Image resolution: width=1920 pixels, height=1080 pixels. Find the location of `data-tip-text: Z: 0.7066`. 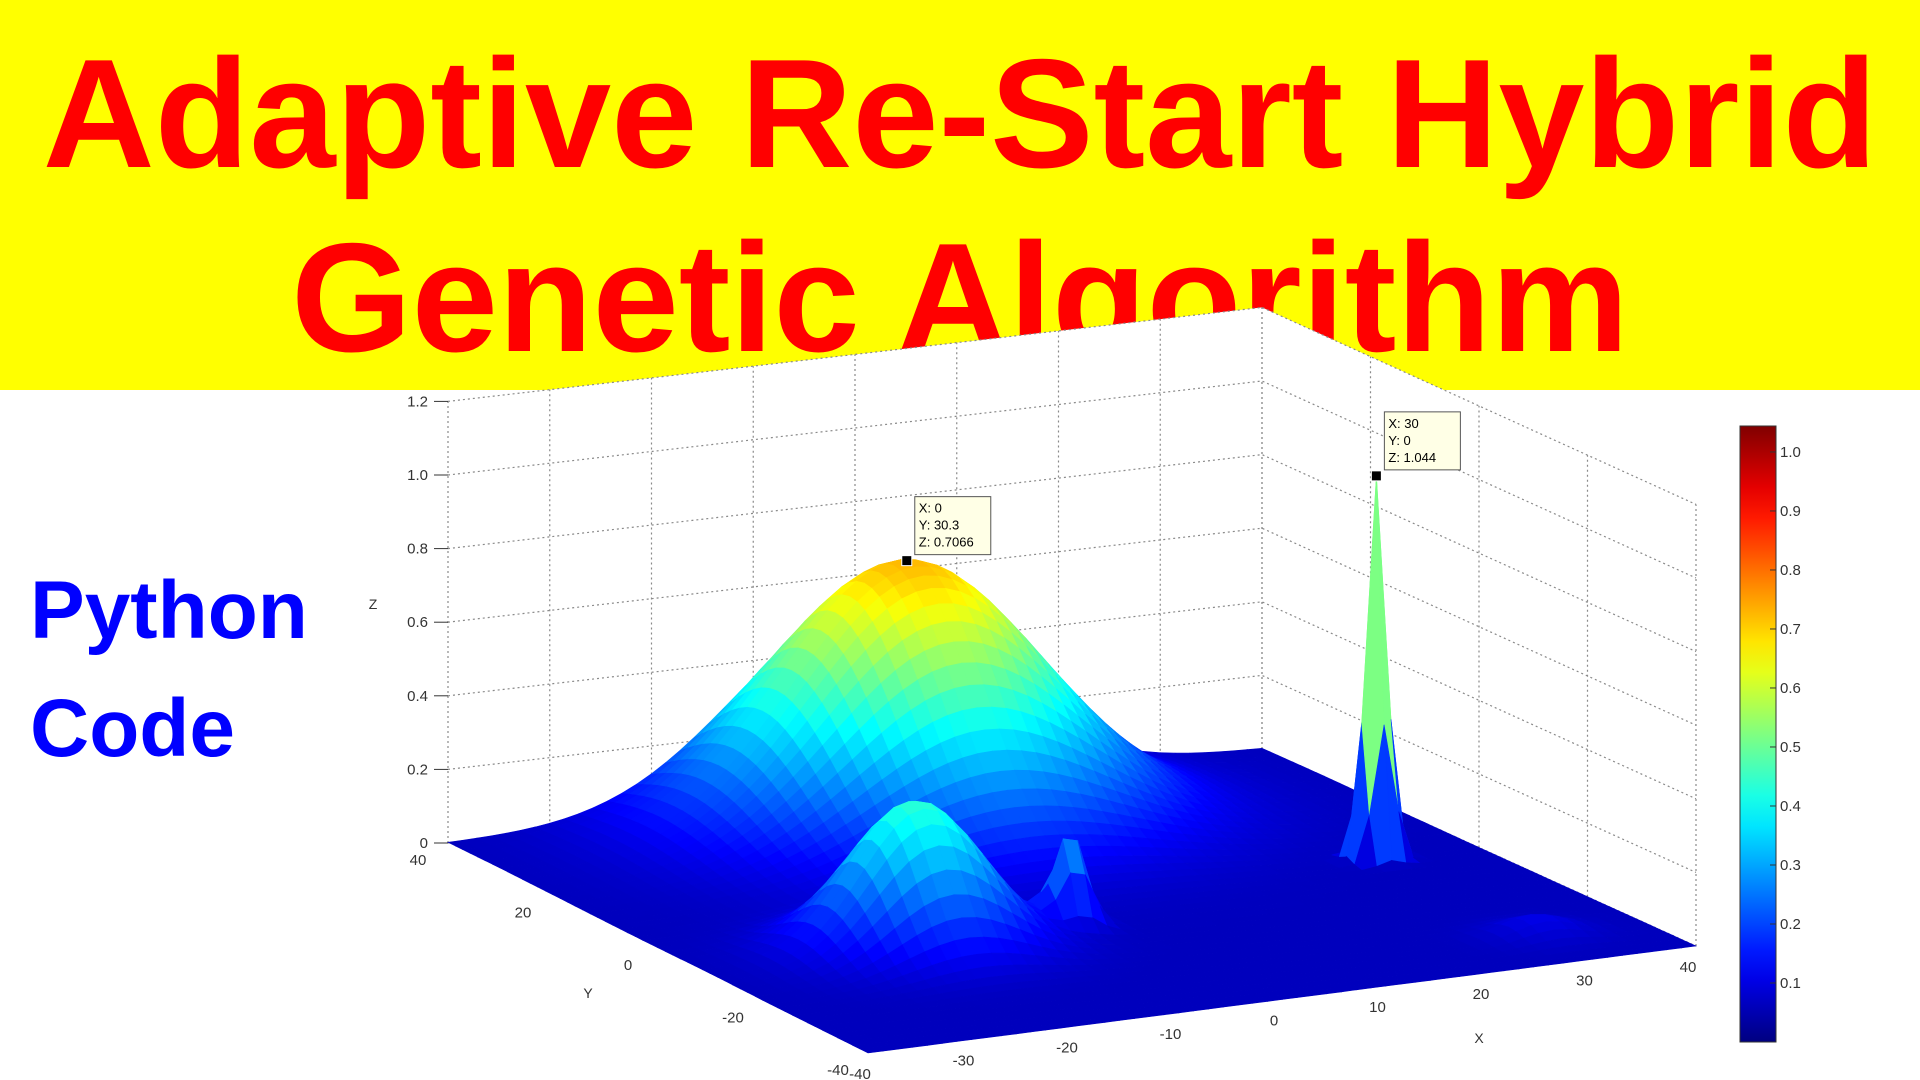

data-tip-text: Z: 0.7066 is located at coordinates (946, 542).